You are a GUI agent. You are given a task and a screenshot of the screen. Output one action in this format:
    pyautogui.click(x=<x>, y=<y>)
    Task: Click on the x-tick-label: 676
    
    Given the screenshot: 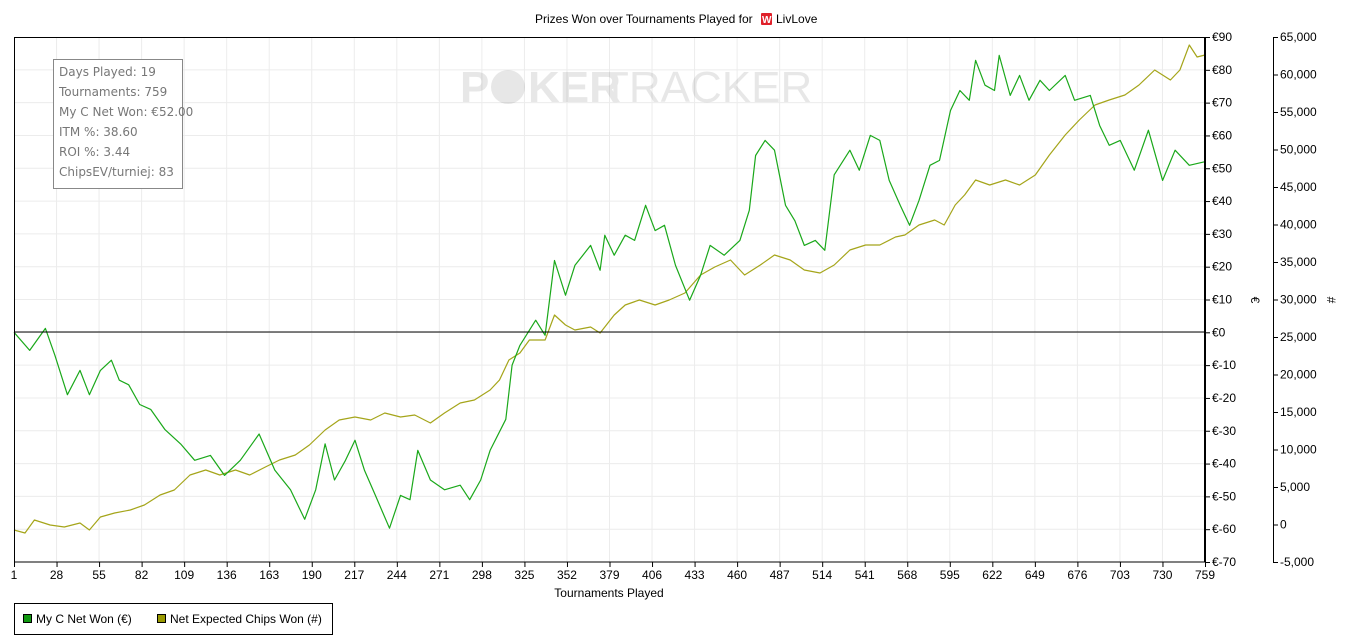 What is the action you would take?
    pyautogui.click(x=1077, y=575)
    